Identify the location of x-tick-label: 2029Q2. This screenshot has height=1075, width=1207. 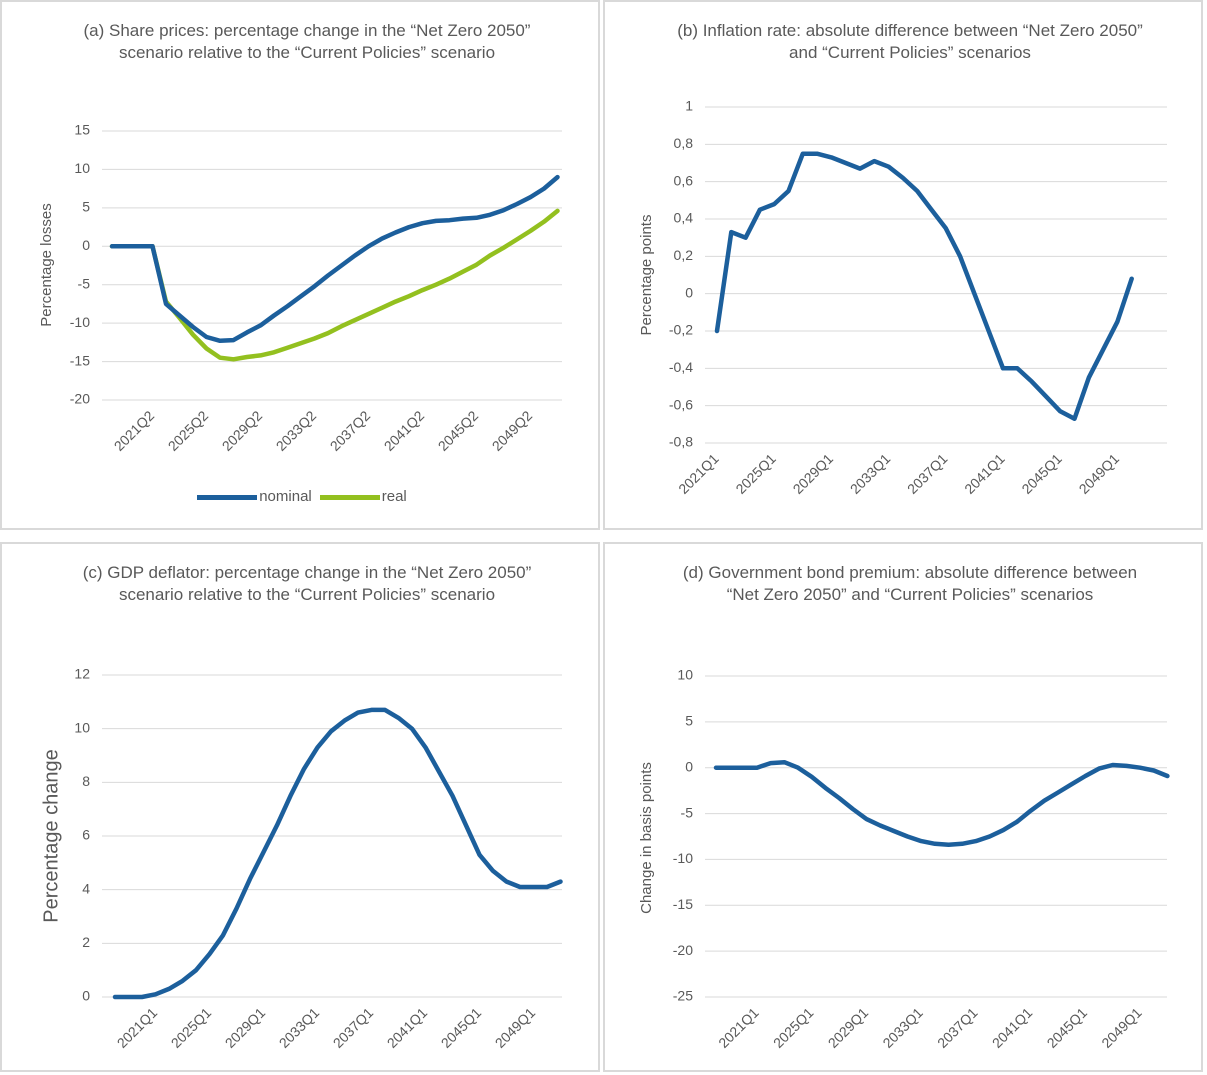
(242, 430).